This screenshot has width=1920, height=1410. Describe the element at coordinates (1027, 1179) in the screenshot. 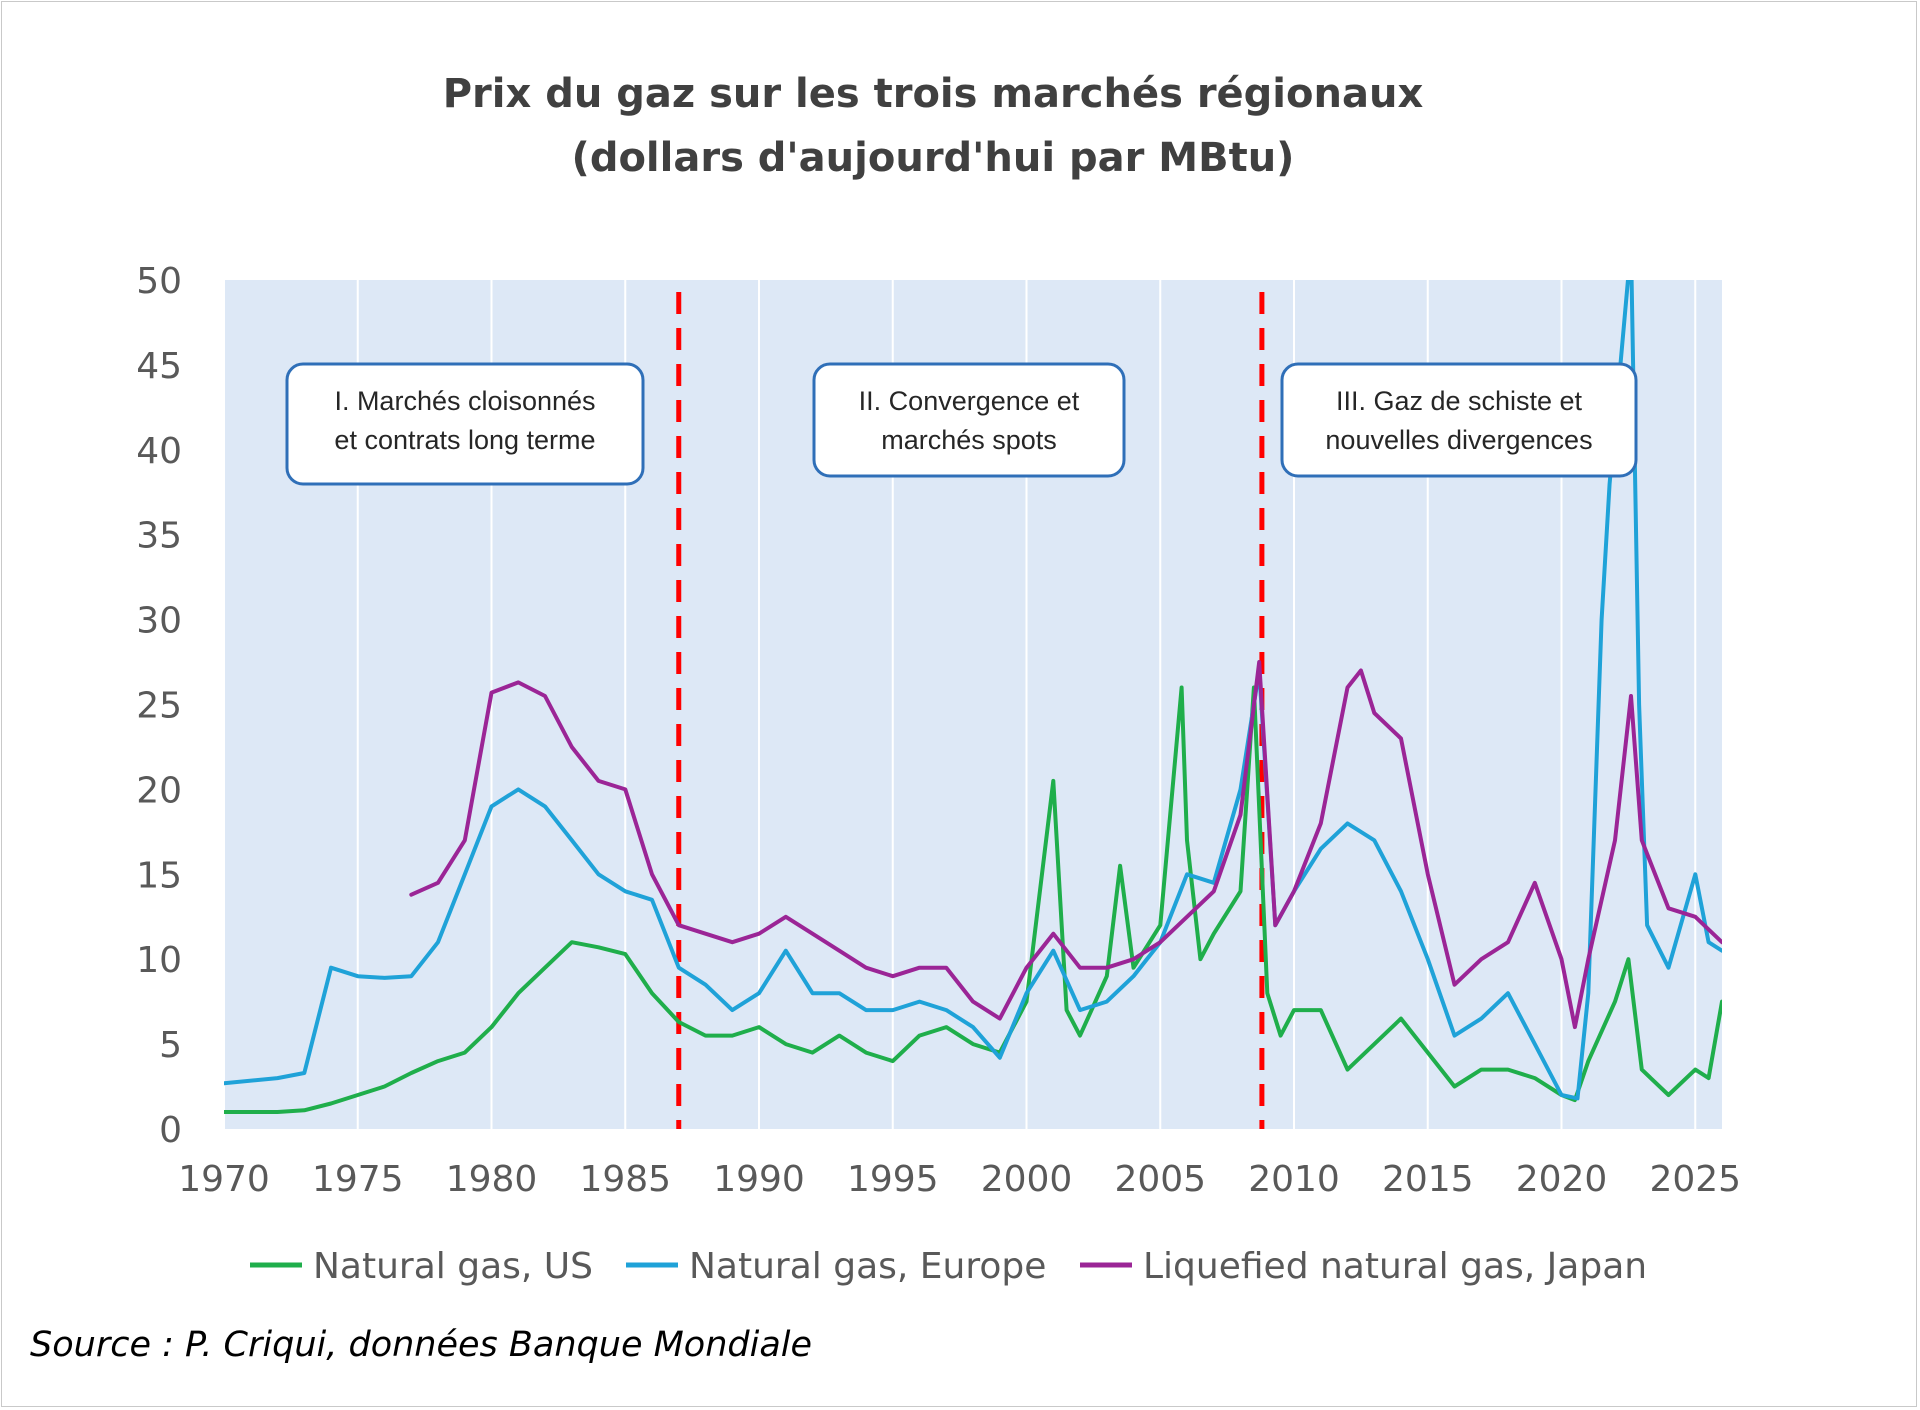

I see `x-tick-label-2000: 2000` at that location.